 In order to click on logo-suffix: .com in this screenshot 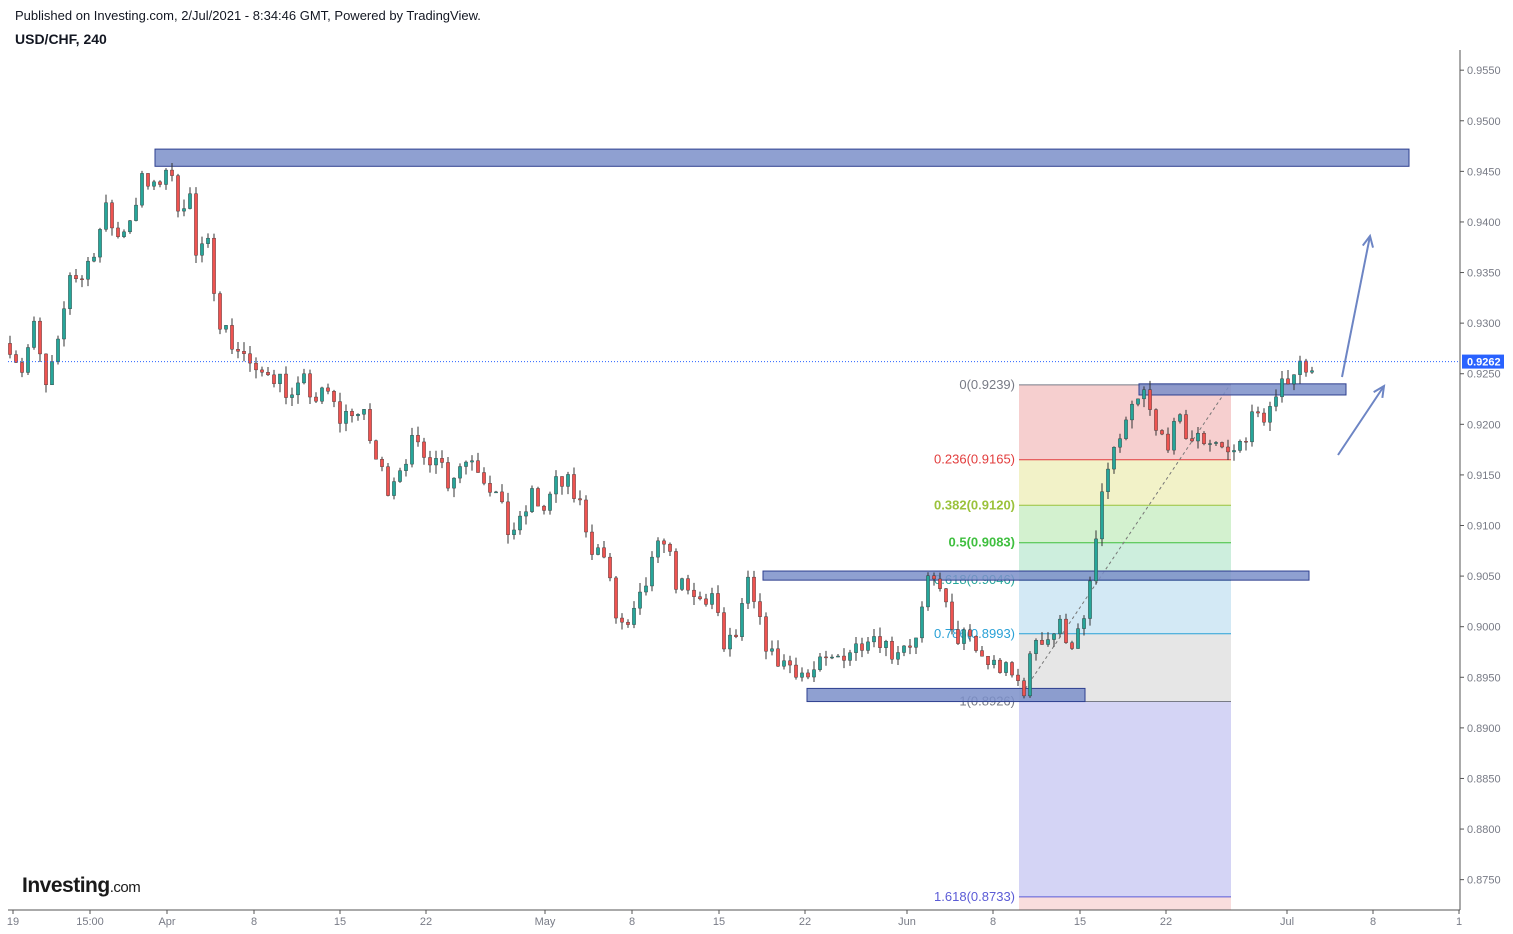, I will do `click(125, 887)`.